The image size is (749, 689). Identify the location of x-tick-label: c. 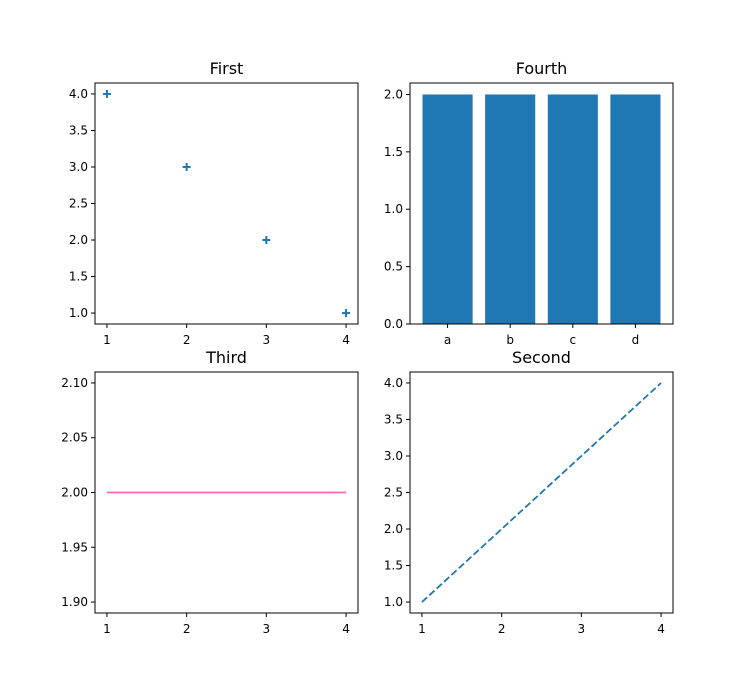
(573, 340).